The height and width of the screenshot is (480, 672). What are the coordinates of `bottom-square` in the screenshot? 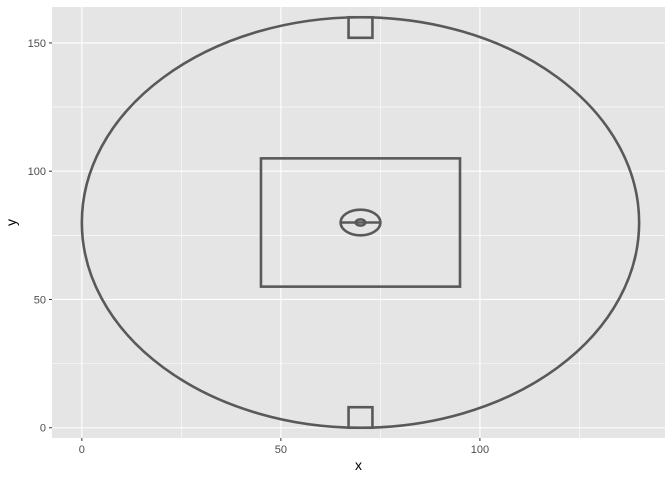 It's located at (360, 417).